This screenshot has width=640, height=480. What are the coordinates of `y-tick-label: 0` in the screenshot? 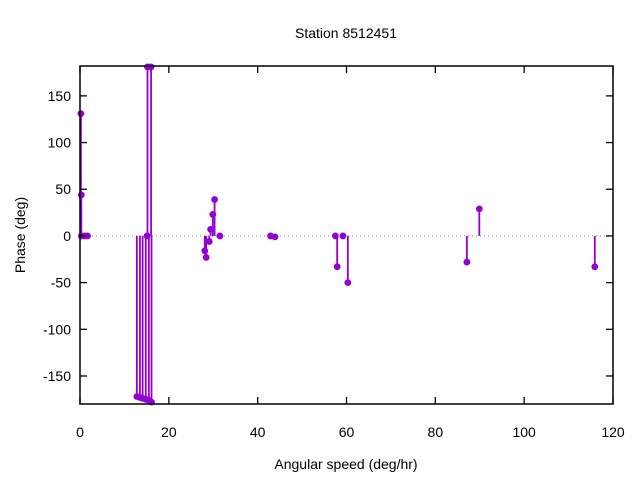 It's located at (67, 236).